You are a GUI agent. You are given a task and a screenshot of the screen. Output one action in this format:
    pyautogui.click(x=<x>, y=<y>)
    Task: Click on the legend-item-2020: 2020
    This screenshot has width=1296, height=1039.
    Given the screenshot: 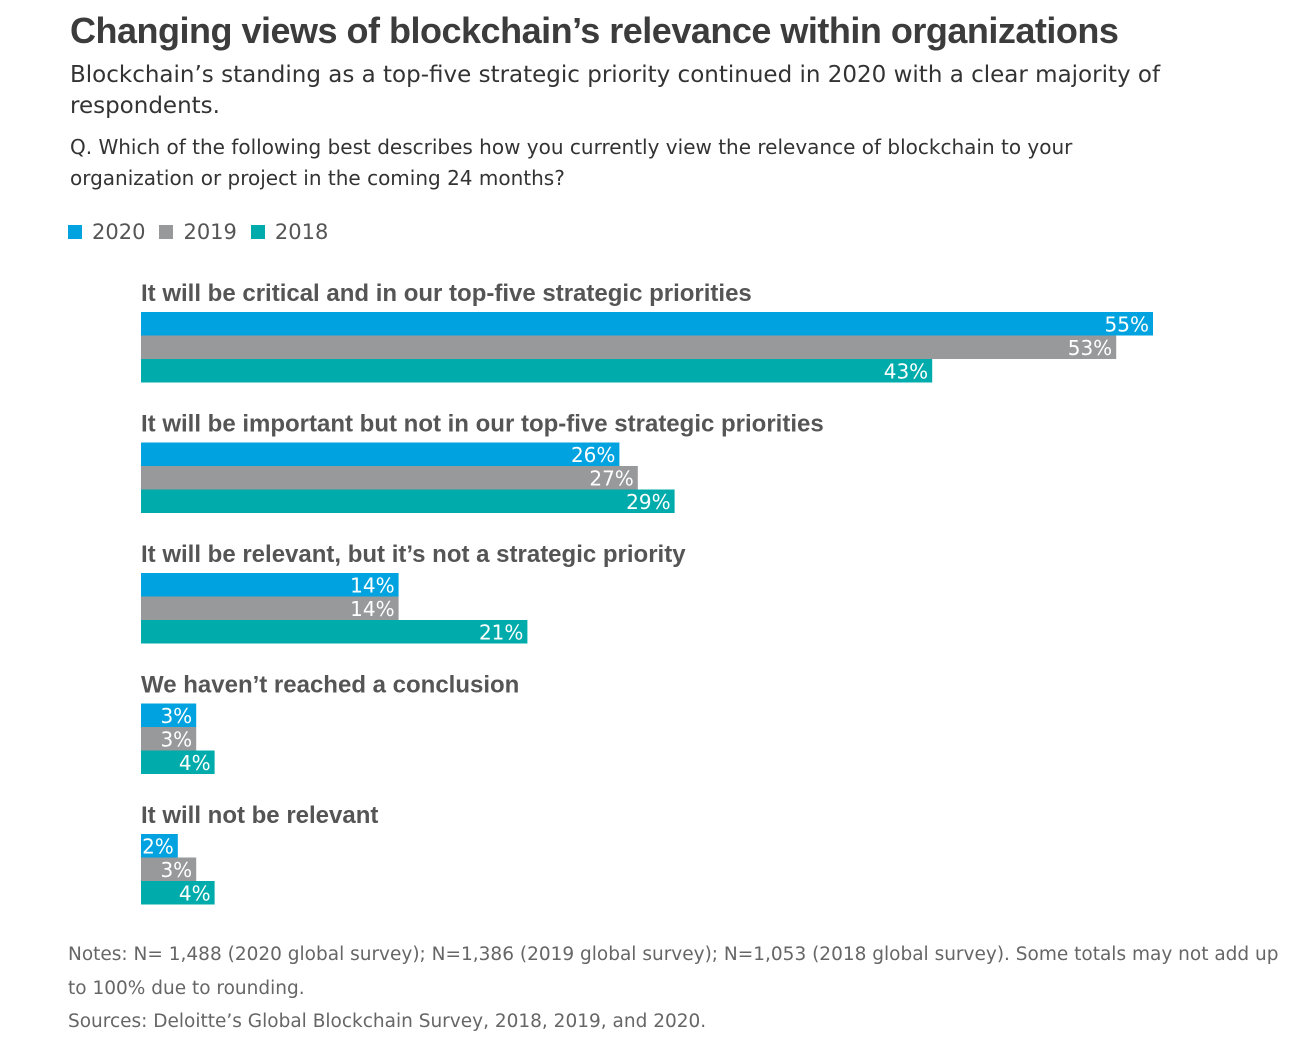 What is the action you would take?
    pyautogui.click(x=106, y=232)
    